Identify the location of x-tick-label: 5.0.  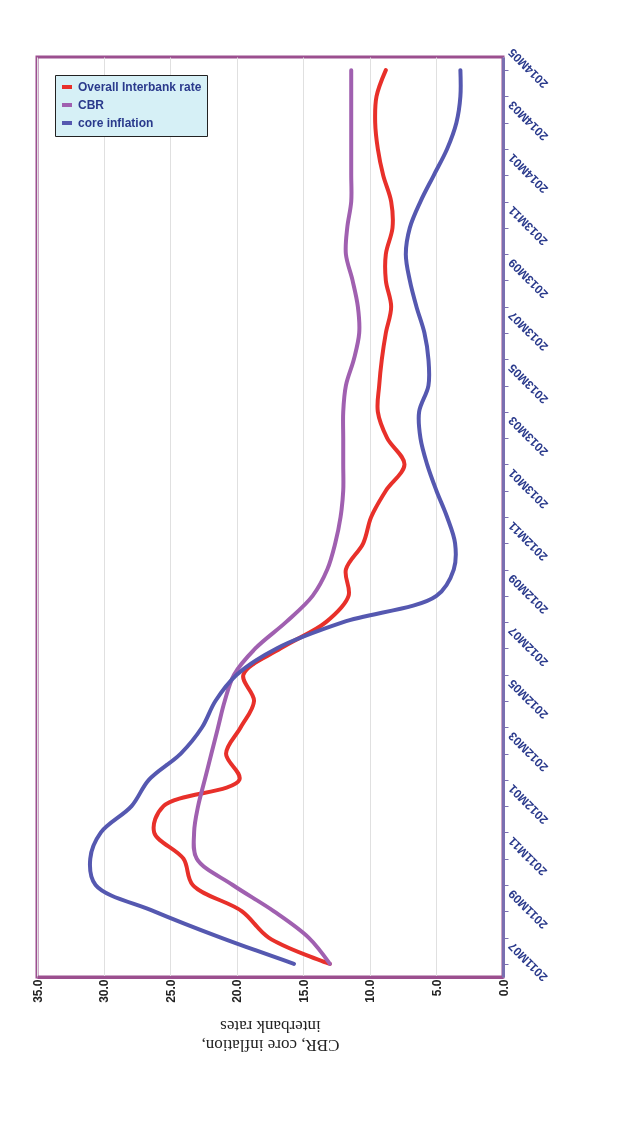
(436, 988).